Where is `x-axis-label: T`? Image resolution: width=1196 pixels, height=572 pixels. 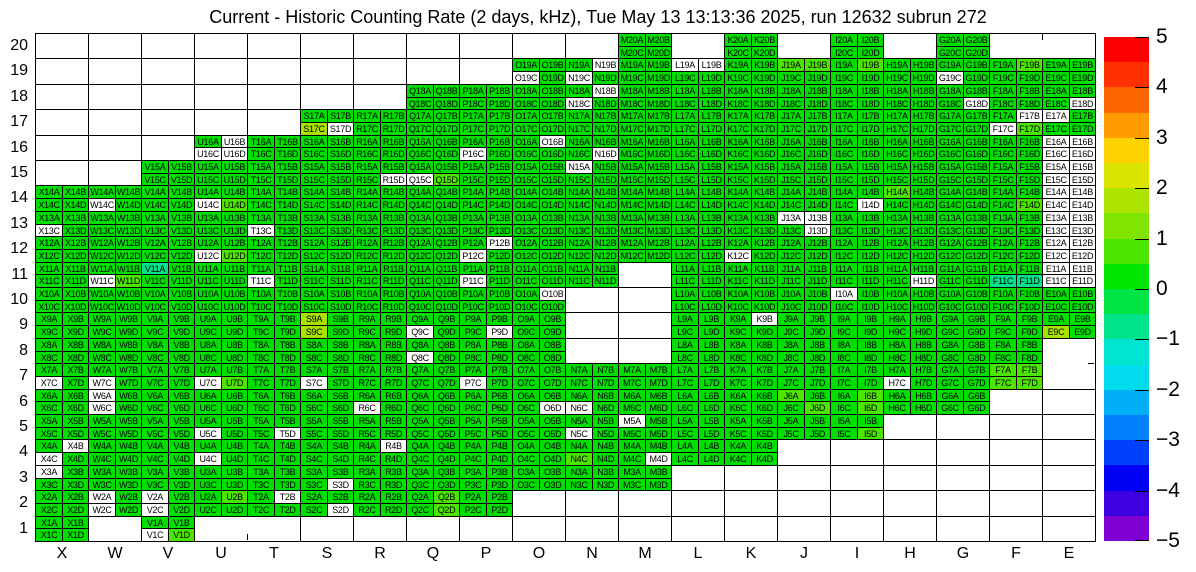
x-axis-label: T is located at coordinates (274, 553).